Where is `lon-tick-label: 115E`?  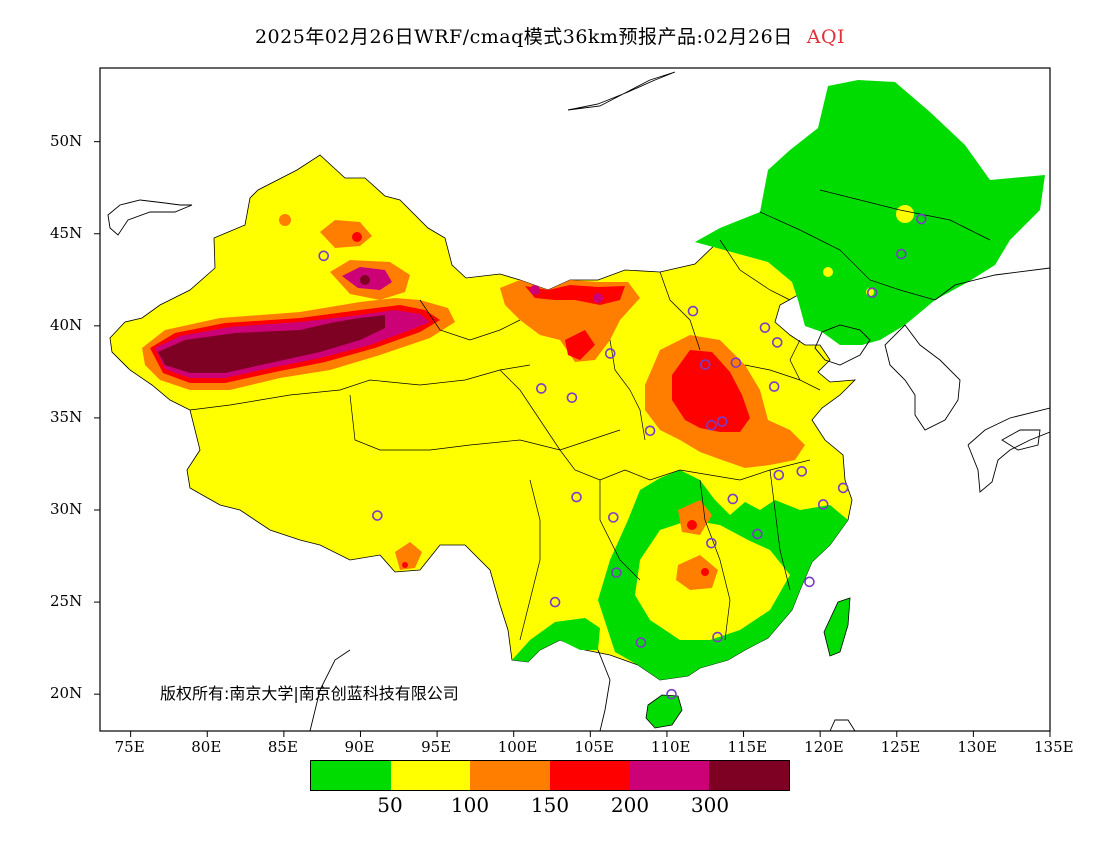
lon-tick-label: 115E is located at coordinates (747, 747).